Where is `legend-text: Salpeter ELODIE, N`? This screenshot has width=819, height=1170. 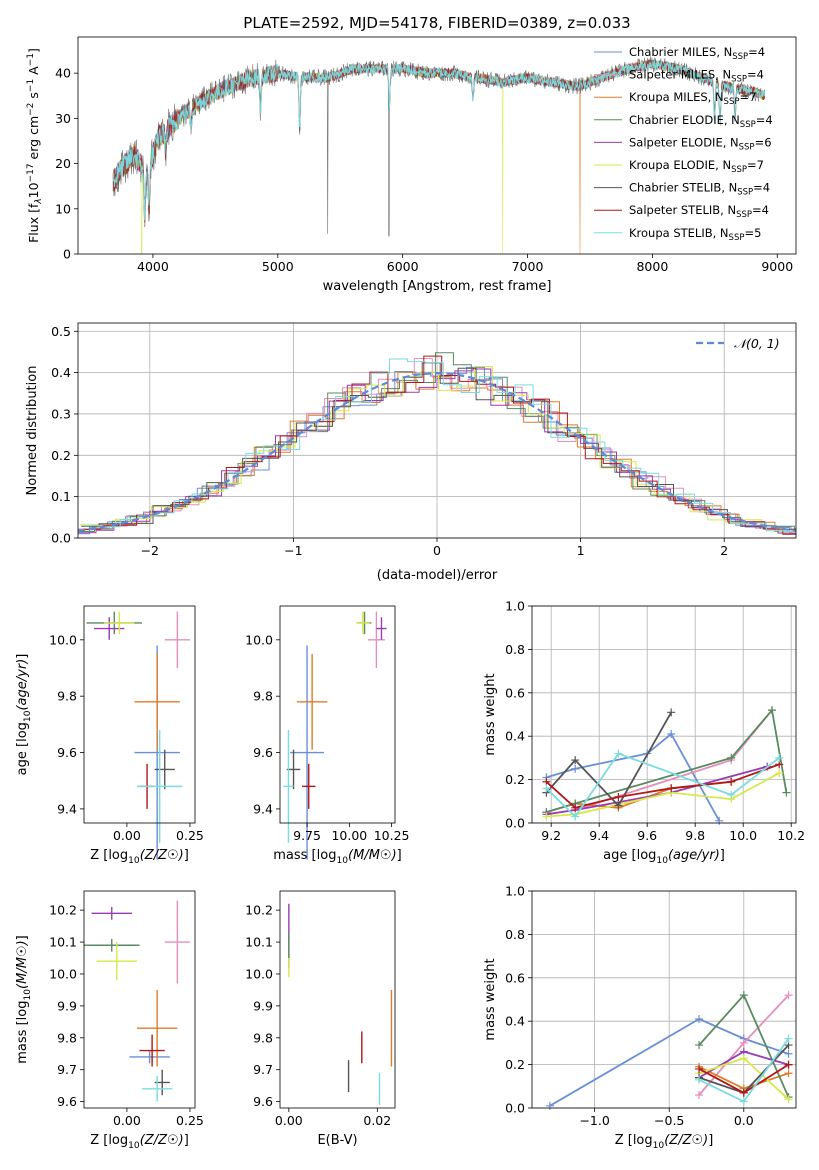 legend-text: Salpeter ELODIE, N is located at coordinates (684, 142).